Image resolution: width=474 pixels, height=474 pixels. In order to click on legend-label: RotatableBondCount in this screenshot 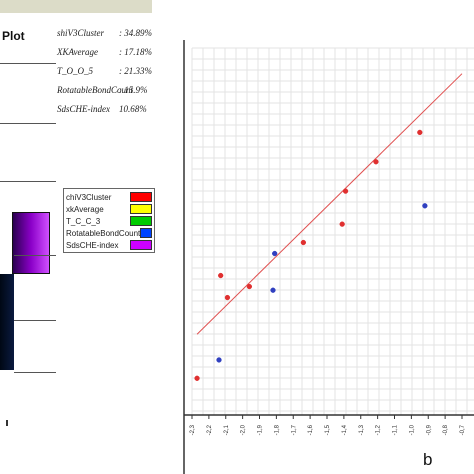, I will do `click(103, 233)`.